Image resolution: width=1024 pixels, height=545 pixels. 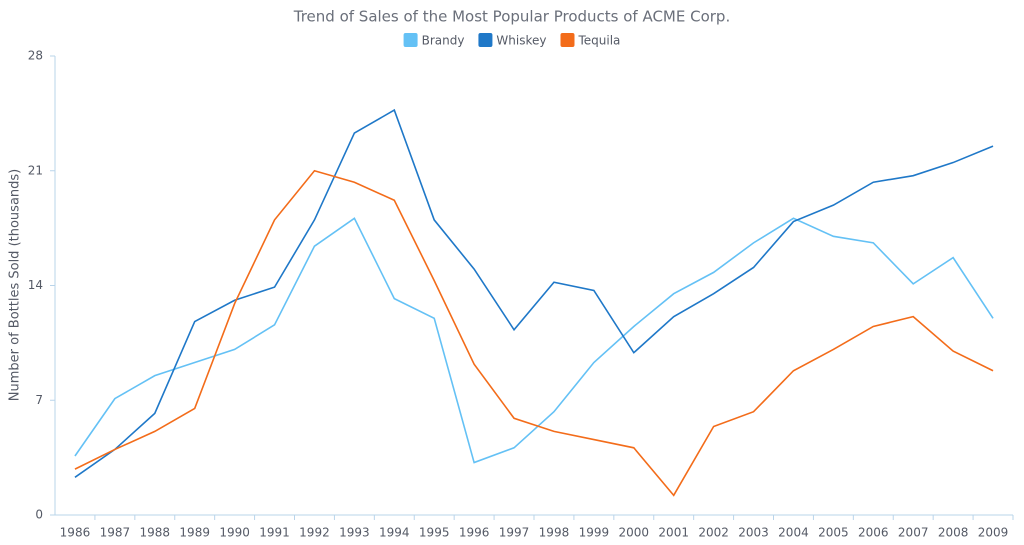 What do you see at coordinates (434, 533) in the screenshot?
I see `x-tick-label: 1995` at bounding box center [434, 533].